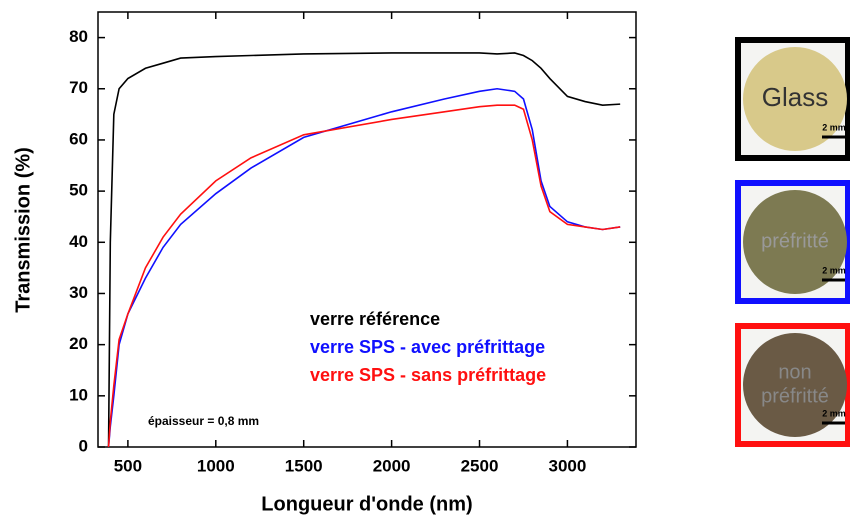  What do you see at coordinates (78, 138) in the screenshot?
I see `y-tick-label: 60` at bounding box center [78, 138].